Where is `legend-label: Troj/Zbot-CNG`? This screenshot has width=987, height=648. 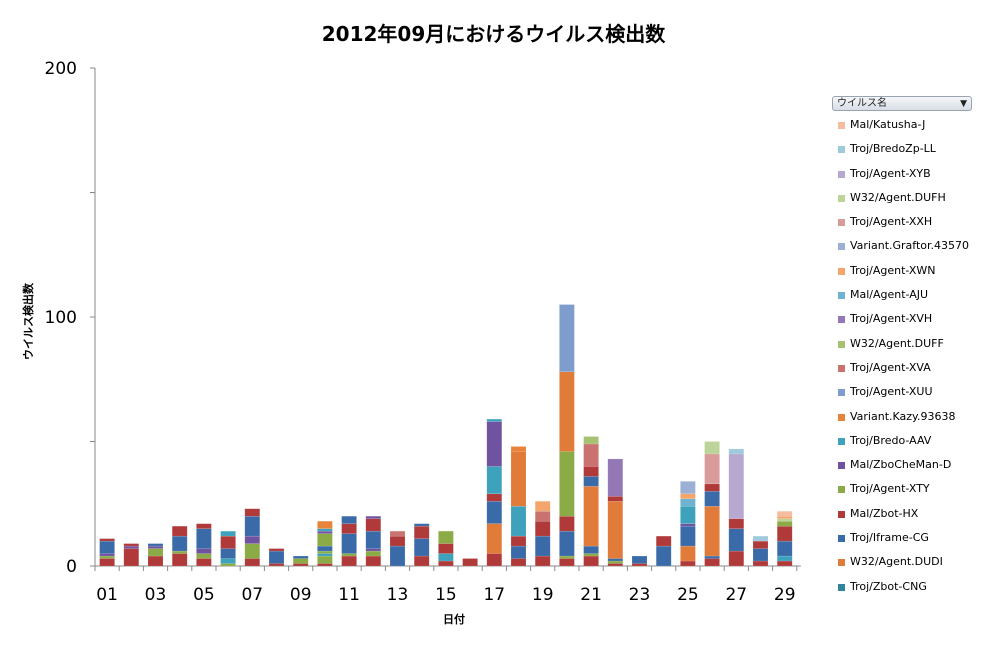
legend-label: Troj/Zbot-CNG is located at coordinates (888, 586).